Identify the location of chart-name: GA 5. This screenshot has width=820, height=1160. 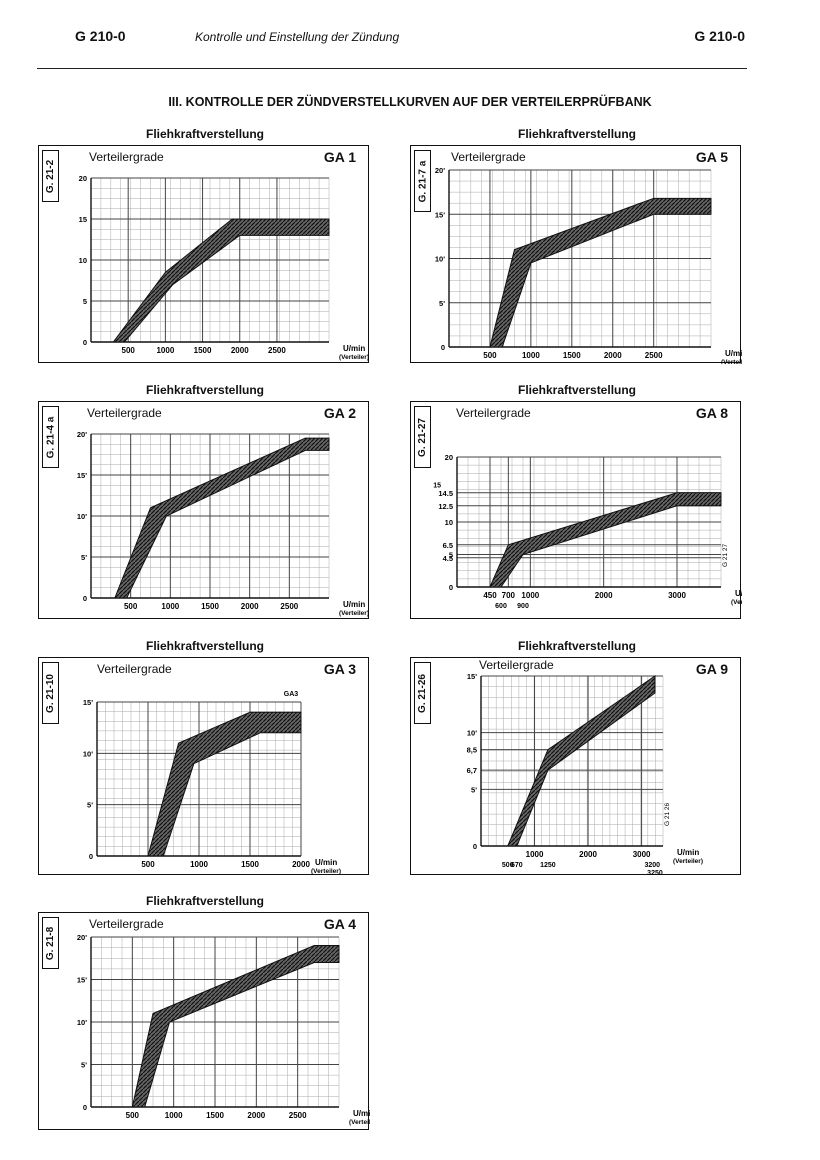
(711, 157).